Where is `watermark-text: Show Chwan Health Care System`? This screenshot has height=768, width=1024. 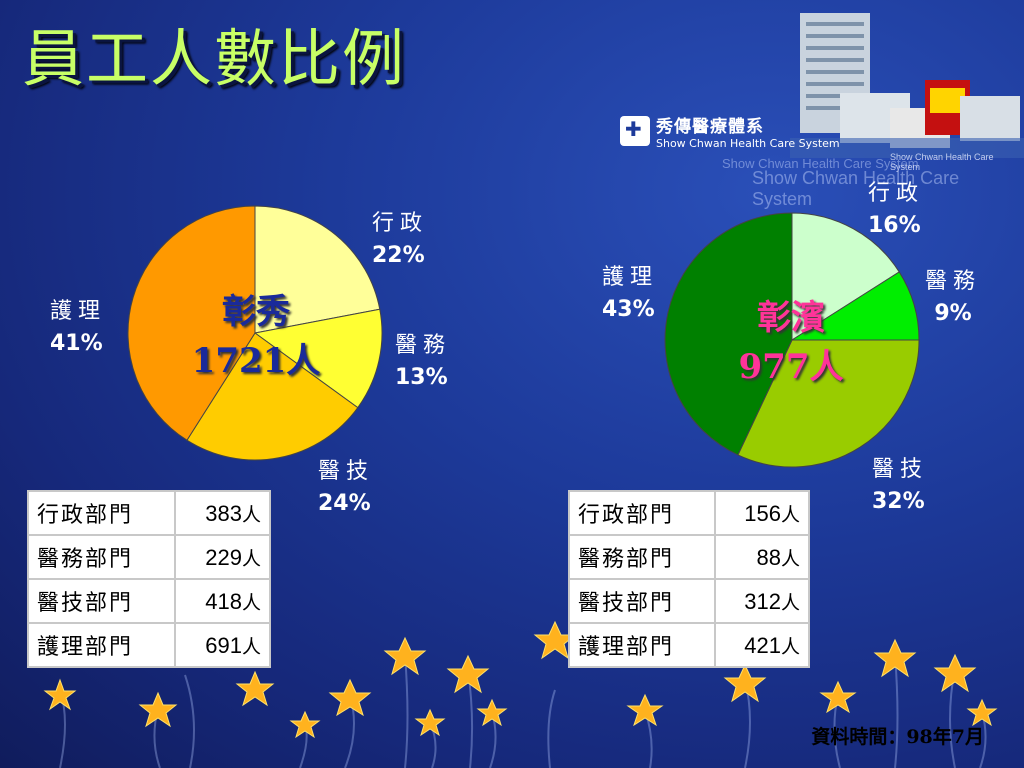 watermark-text: Show Chwan Health Care System is located at coordinates (820, 163).